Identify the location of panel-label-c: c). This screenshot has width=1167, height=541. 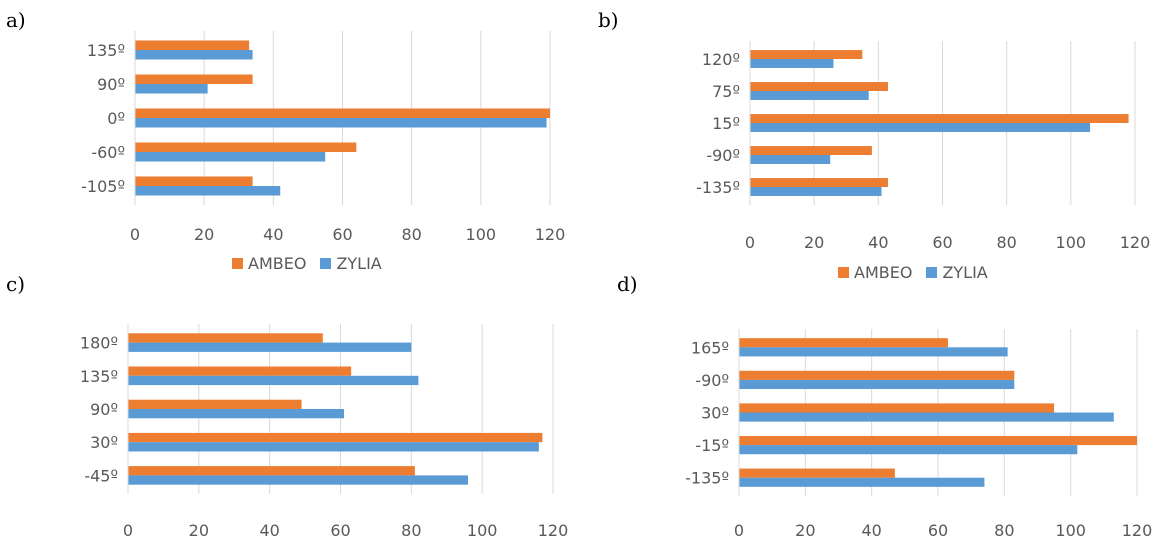
(16, 284).